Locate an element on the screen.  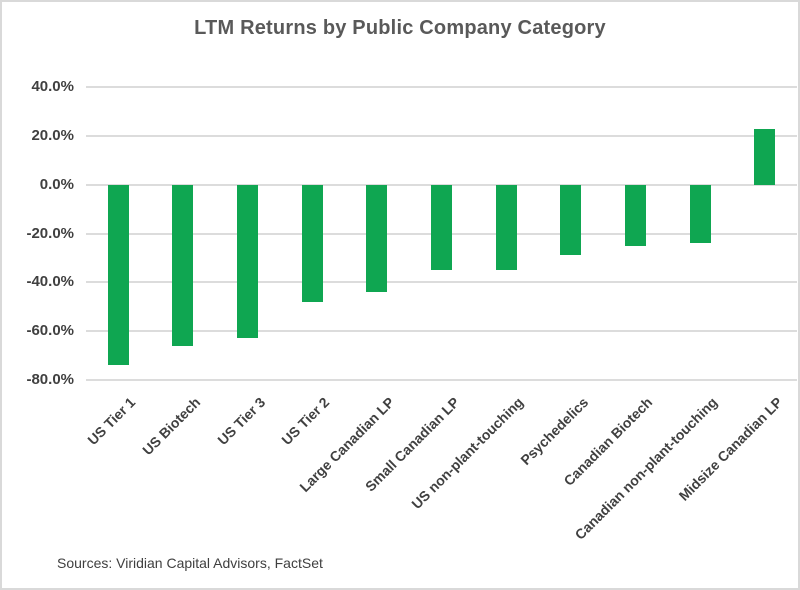
gridline--60.0% is located at coordinates (441, 331).